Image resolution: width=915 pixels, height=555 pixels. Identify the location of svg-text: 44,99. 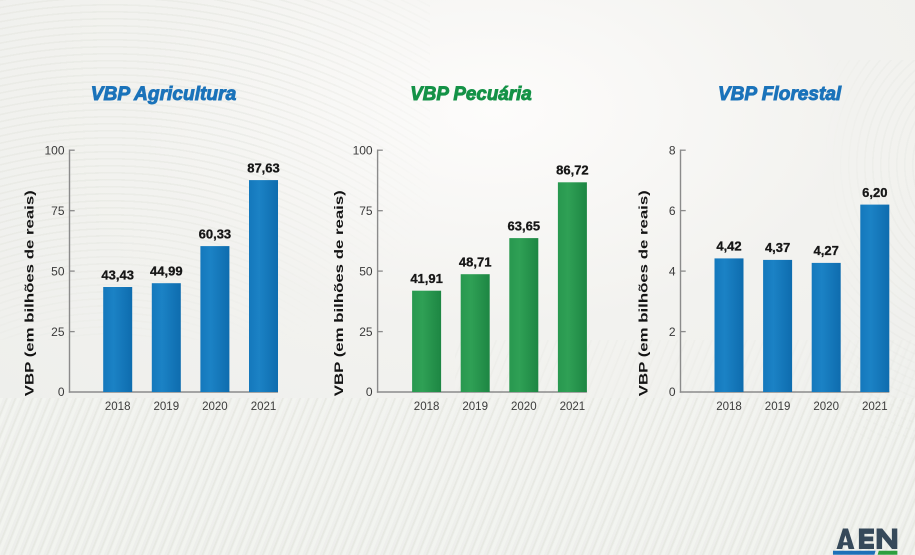
(166, 271).